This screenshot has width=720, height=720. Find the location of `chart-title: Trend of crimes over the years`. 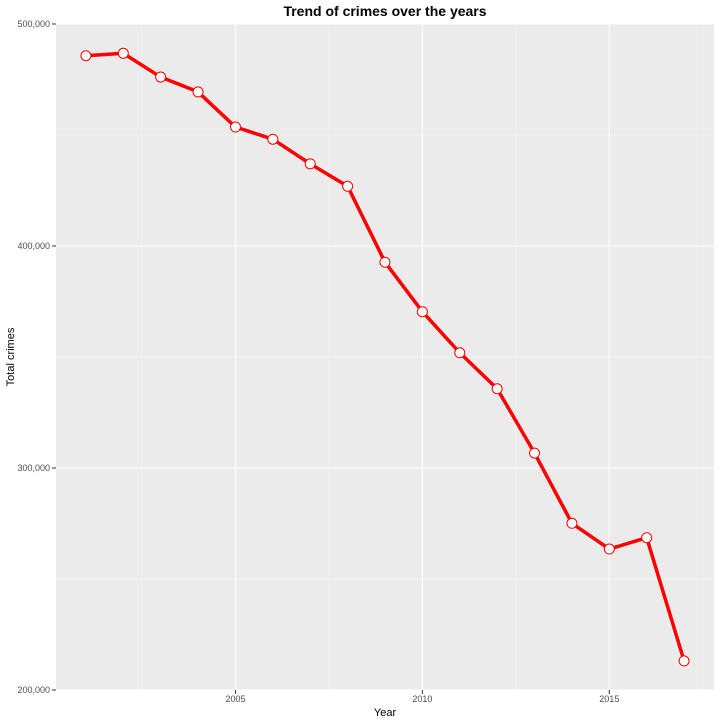

chart-title: Trend of crimes over the years is located at coordinates (384, 11).